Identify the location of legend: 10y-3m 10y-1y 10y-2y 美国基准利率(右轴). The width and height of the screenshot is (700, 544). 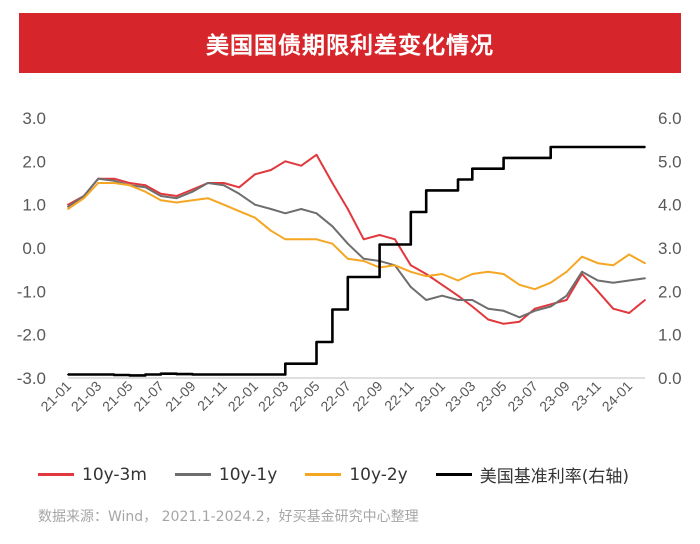
(347, 474).